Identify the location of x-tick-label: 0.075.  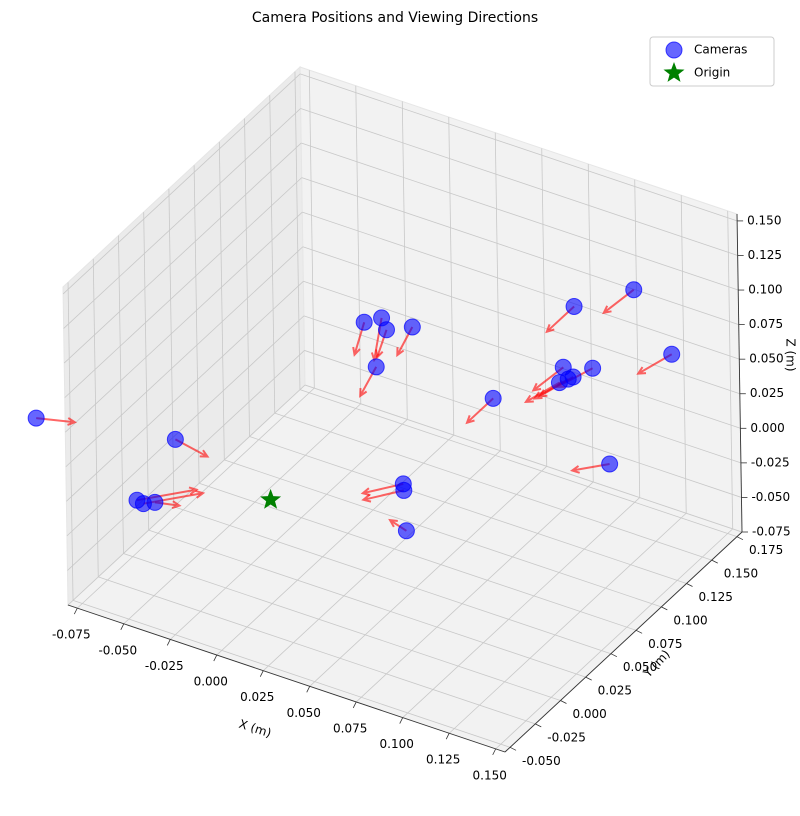
(350, 728).